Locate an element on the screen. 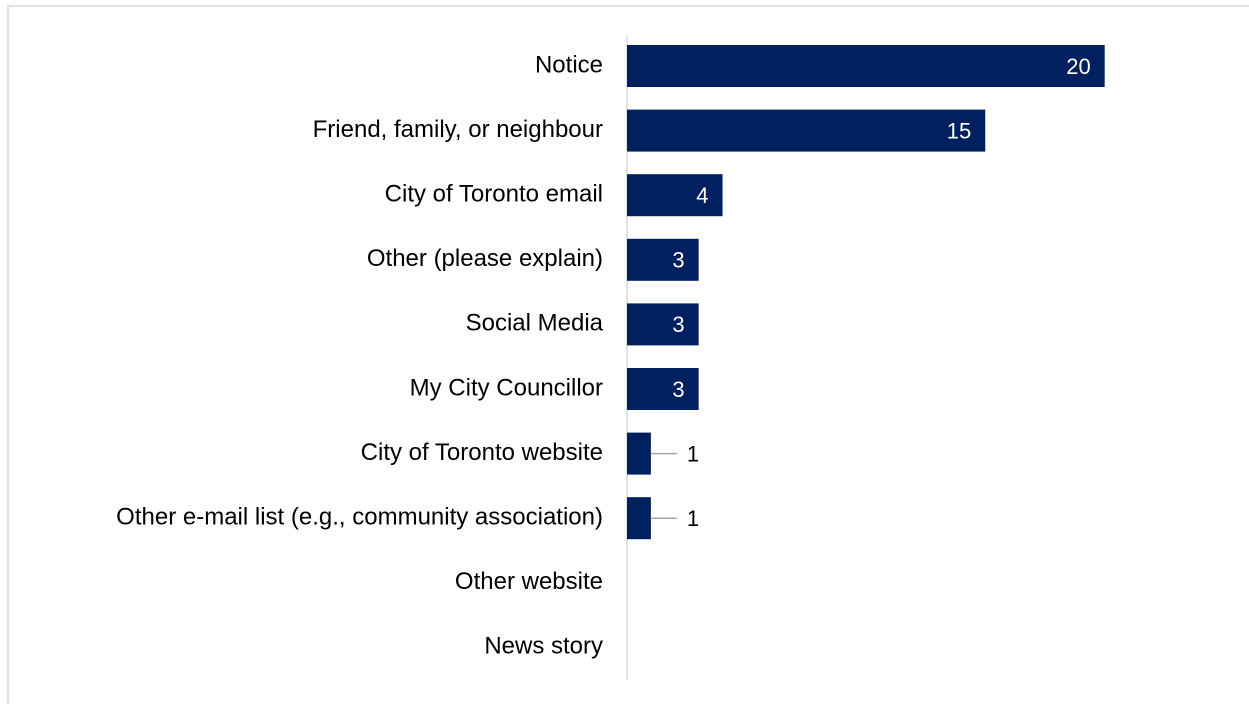 The image size is (1249, 704). category-label: Social Media is located at coordinates (535, 323).